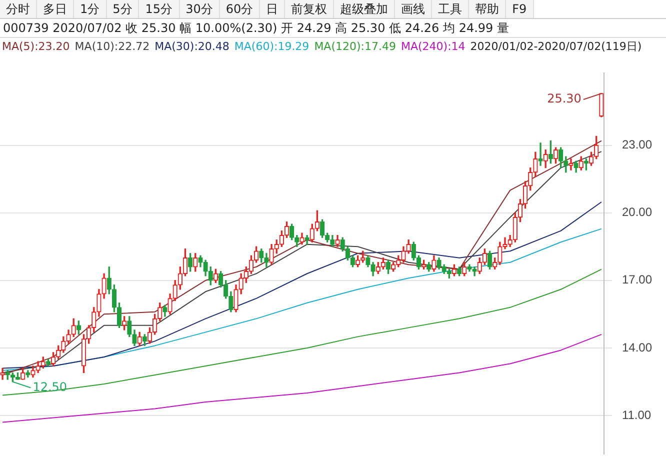  What do you see at coordinates (240, 9) in the screenshot?
I see `text: 60分` at bounding box center [240, 9].